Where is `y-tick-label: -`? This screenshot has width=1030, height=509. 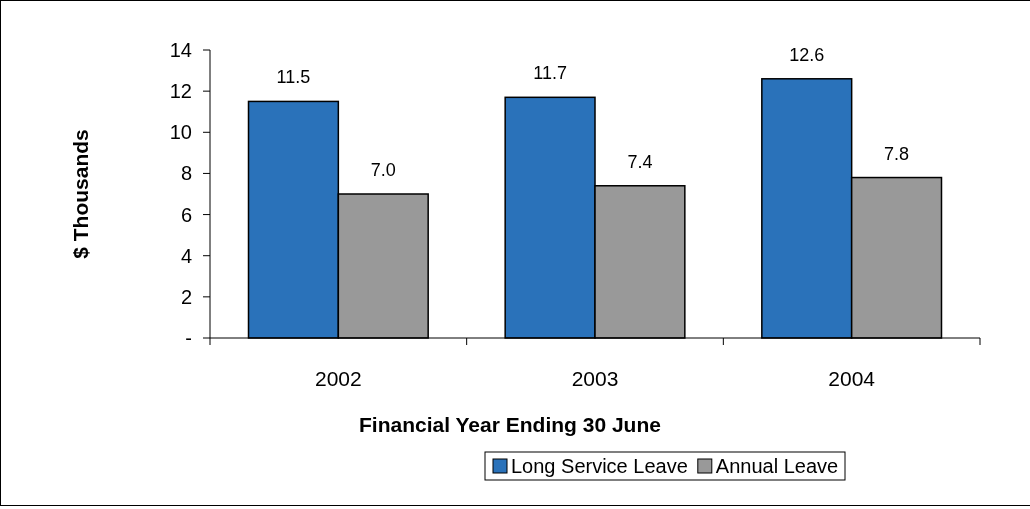
y-tick-label: - is located at coordinates (188, 338).